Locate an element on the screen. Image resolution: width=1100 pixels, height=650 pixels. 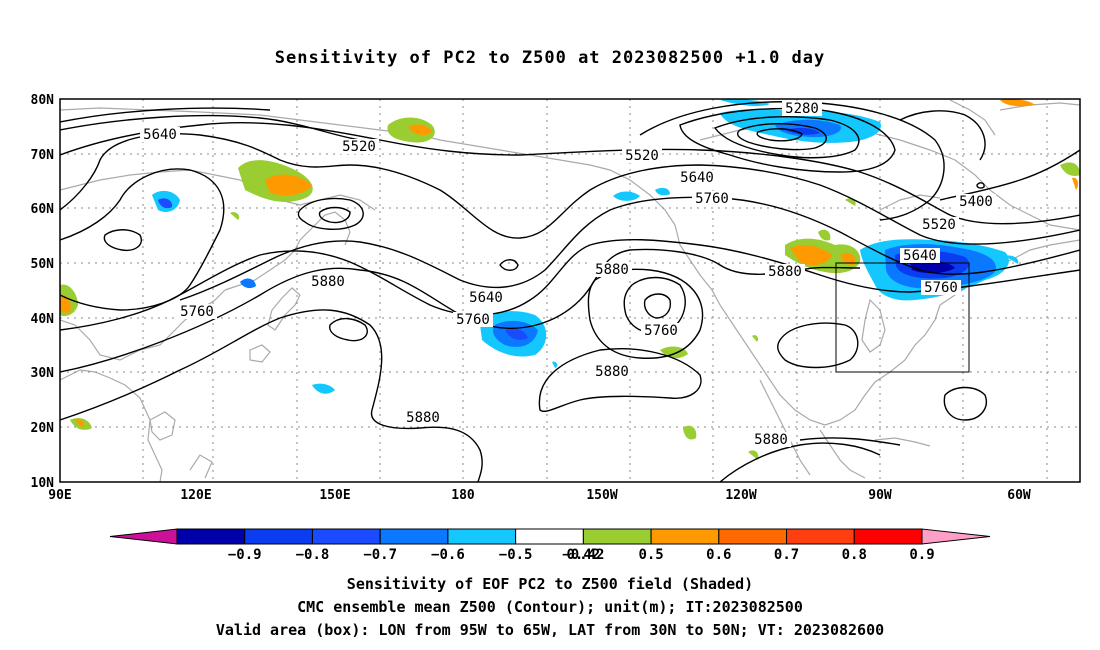
contour-label: 5400 is located at coordinates (976, 202).